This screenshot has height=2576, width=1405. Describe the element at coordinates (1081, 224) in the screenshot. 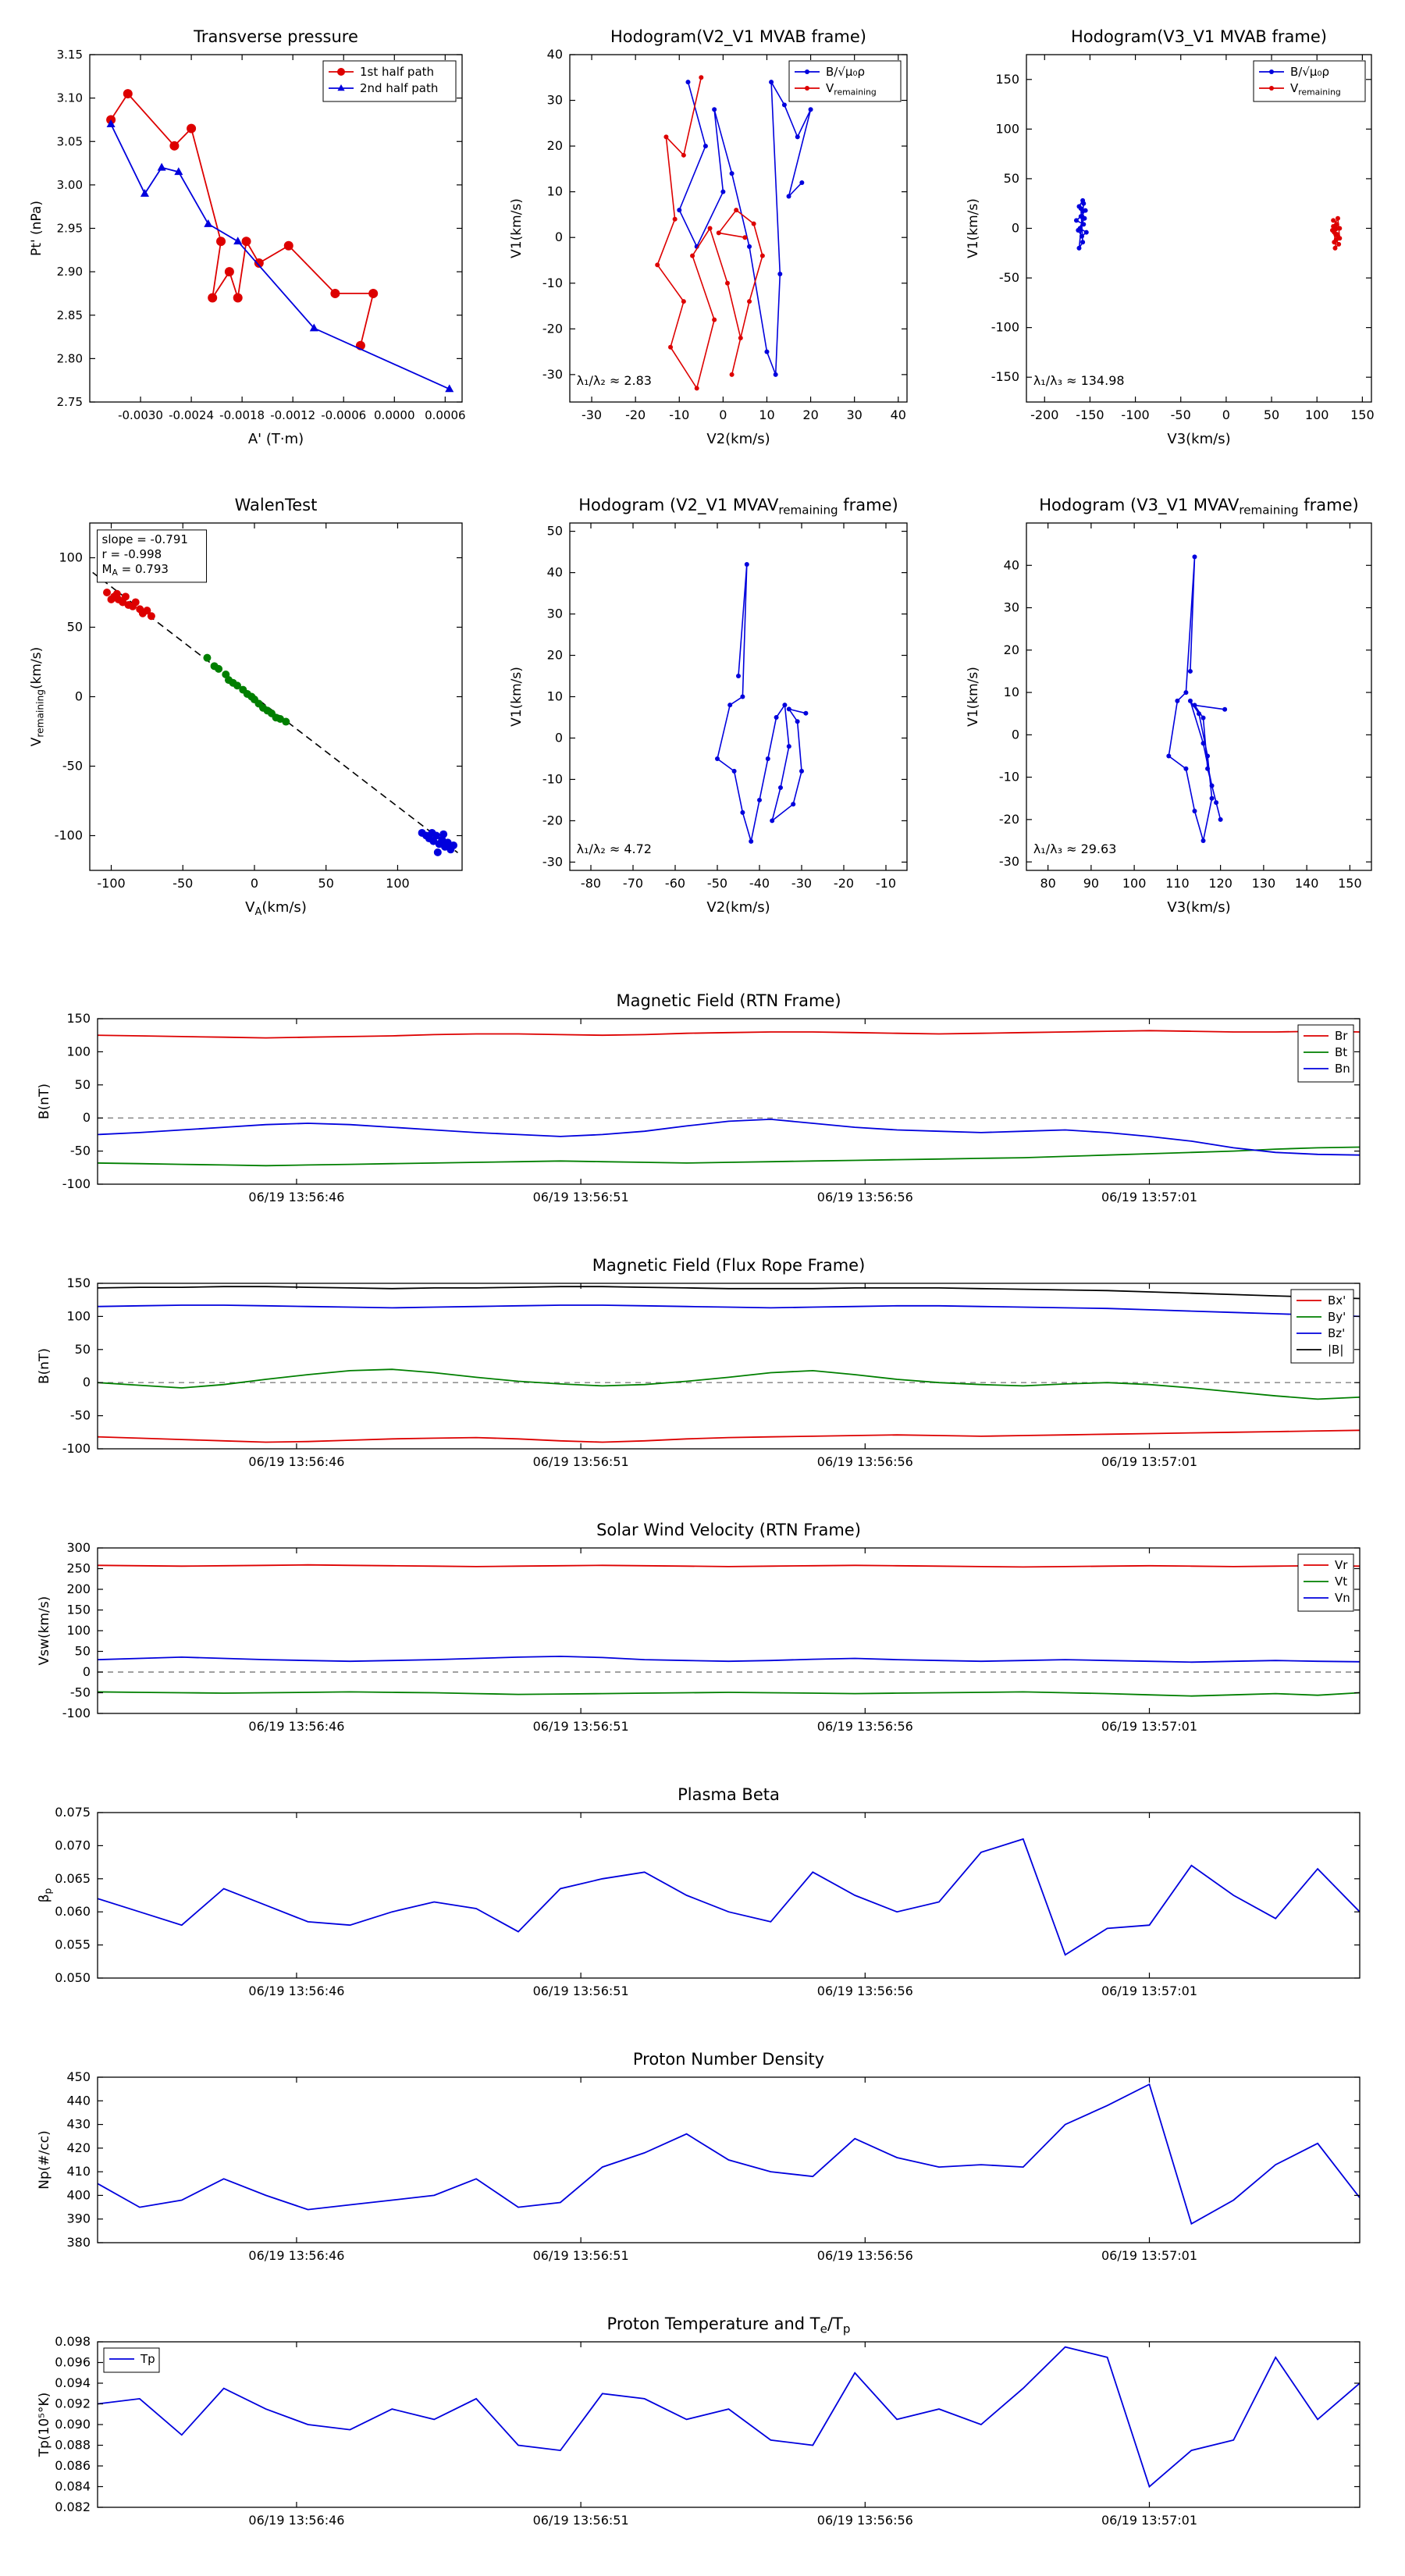

I see `series-B-hodogram` at that location.